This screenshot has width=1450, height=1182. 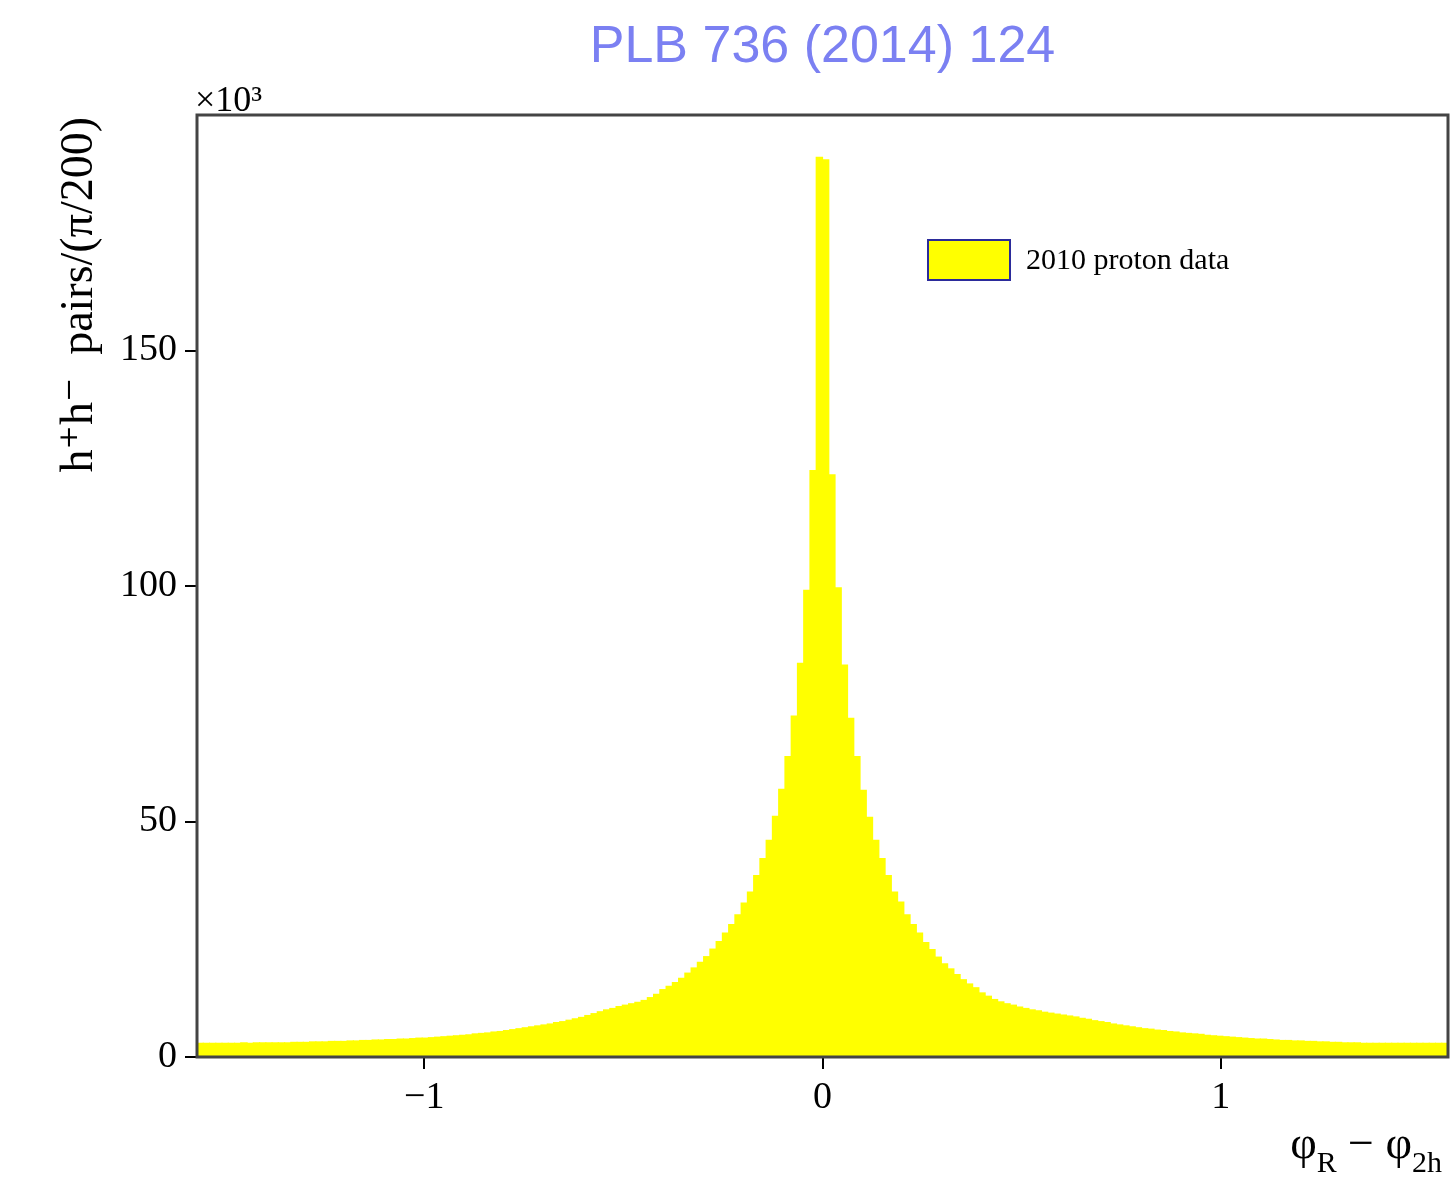 What do you see at coordinates (158, 818) in the screenshot?
I see `y-tick-label: 50` at bounding box center [158, 818].